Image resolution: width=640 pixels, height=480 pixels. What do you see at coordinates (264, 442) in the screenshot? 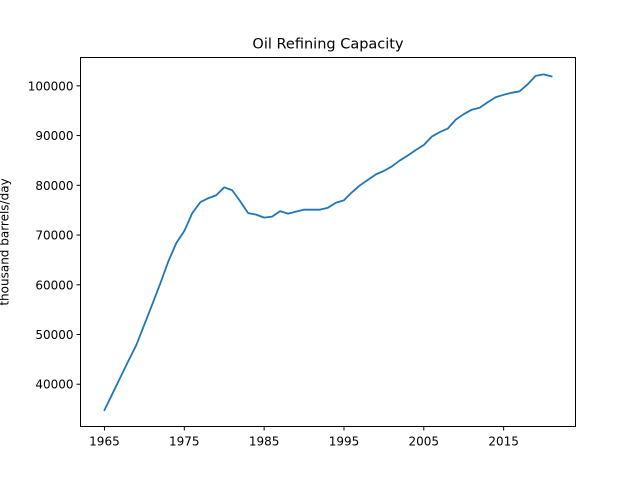
I see `x-tick-label: 1985` at bounding box center [264, 442].